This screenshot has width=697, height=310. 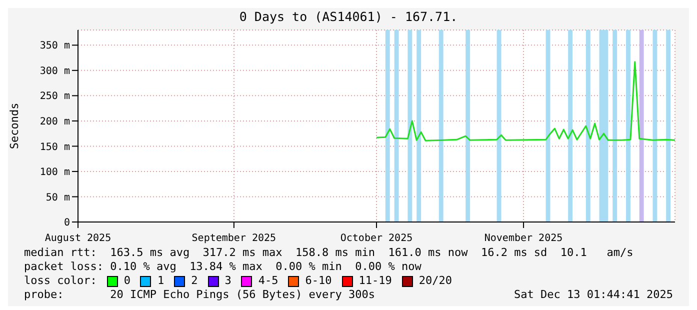 What do you see at coordinates (329, 253) in the screenshot?
I see `text: median rtt: 163.5 ms avg 317.2 ms max 158.8 ms min 161.0 ms now 16.2 ms sd 10.1 am/s` at bounding box center [329, 253].